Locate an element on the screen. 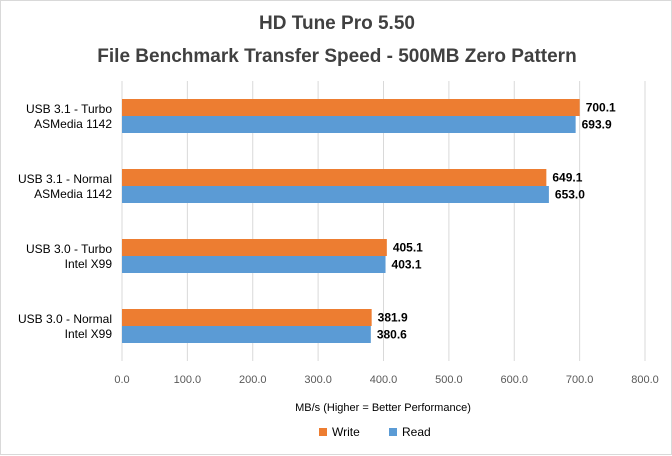  x-tick-label: 200.0 is located at coordinates (253, 380).